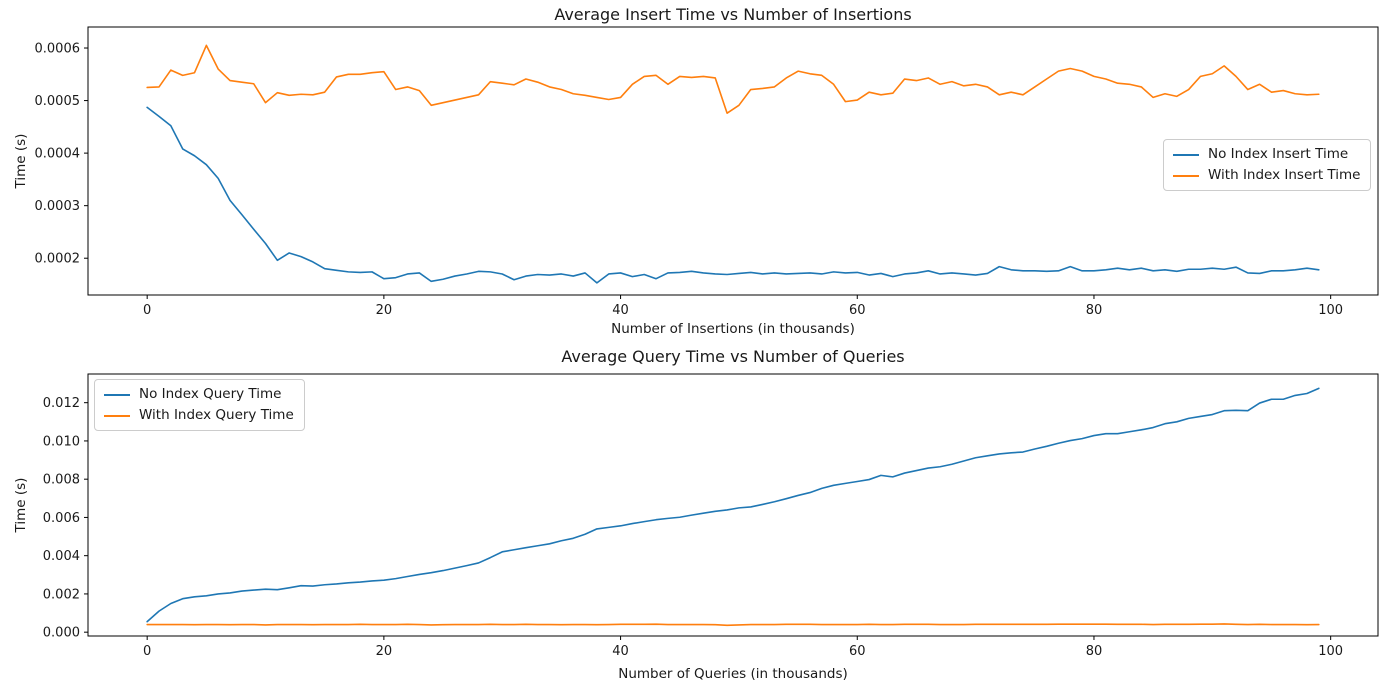 The height and width of the screenshot is (690, 1389). Describe the element at coordinates (733, 329) in the screenshot. I see `insert-chart-xlabel: Number of Insertions (in thousands)` at that location.